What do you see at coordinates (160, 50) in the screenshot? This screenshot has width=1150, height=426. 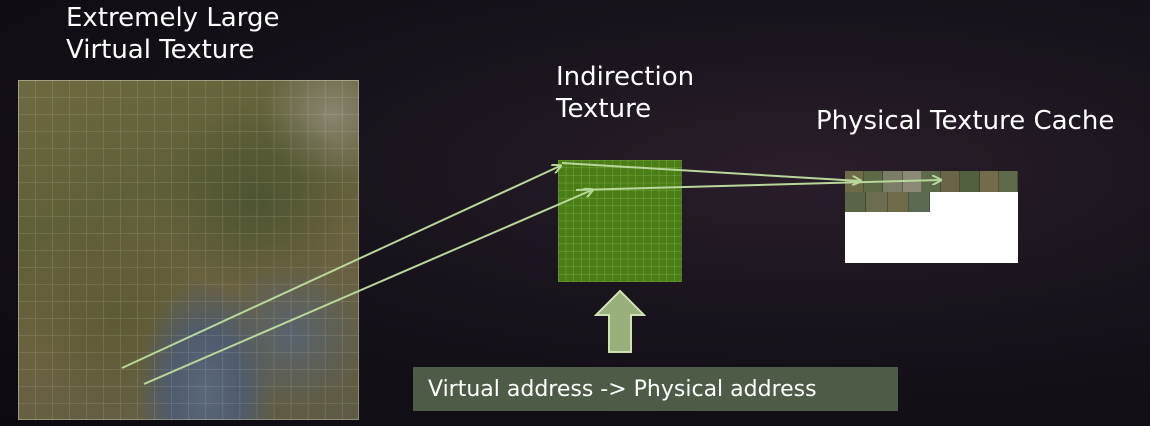 I see `virtual-texture-title-line2: Virtual Texture` at bounding box center [160, 50].